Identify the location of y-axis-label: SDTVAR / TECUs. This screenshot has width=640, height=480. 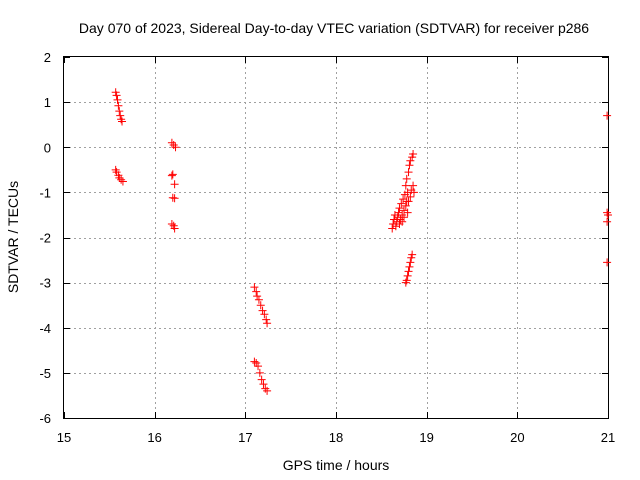
(13, 237).